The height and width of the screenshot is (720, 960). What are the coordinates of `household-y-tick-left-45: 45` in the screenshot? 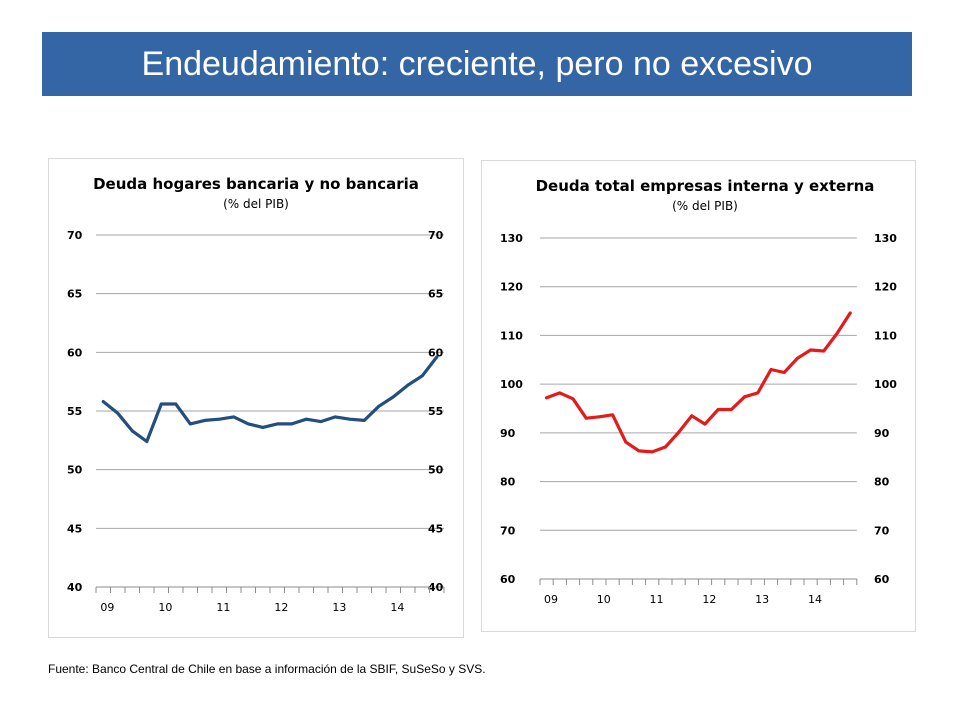 It's located at (74, 528).